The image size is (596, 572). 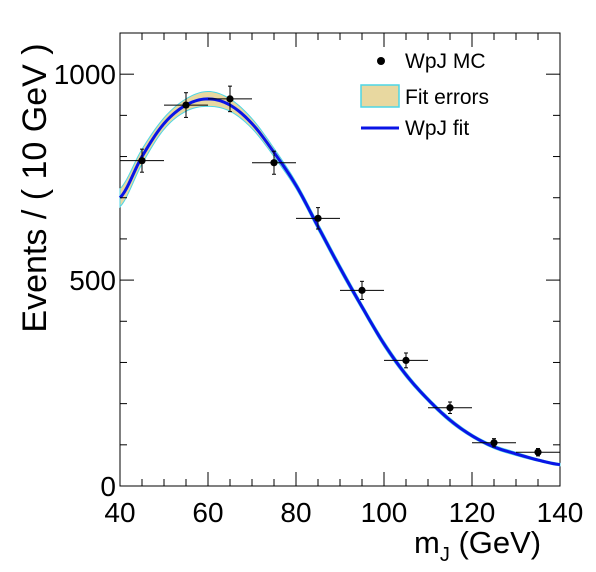 What do you see at coordinates (207, 512) in the screenshot?
I see `x-tick-label: 60` at bounding box center [207, 512].